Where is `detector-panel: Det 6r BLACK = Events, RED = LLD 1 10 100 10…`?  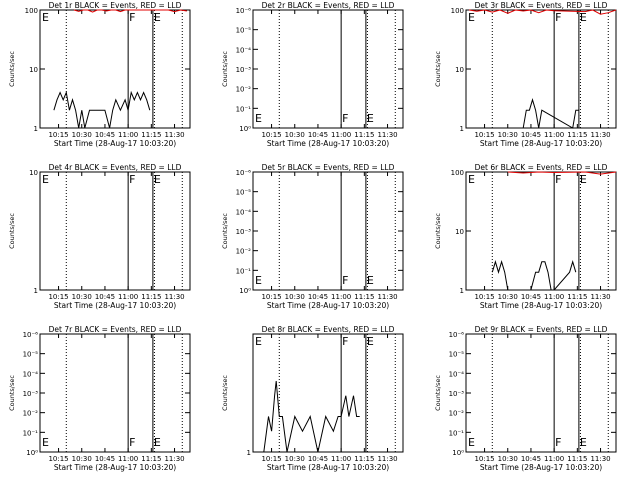 detector-panel: Det 6r BLACK = Events, RED = LLD 1 10 100 10… is located at coordinates (525, 236).